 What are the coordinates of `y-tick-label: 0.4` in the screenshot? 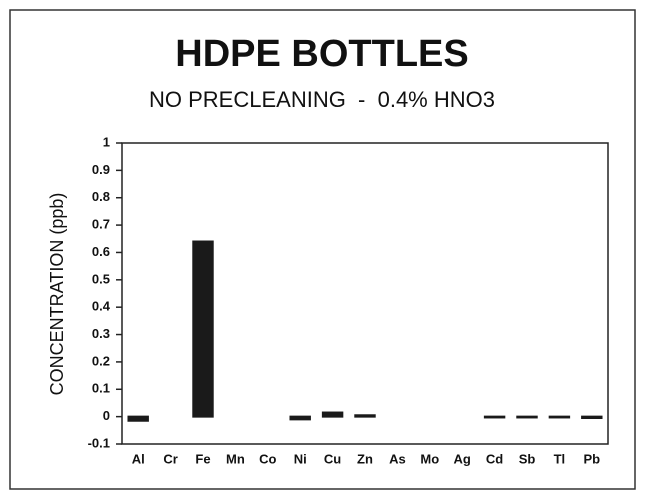 It's located at (101, 306).